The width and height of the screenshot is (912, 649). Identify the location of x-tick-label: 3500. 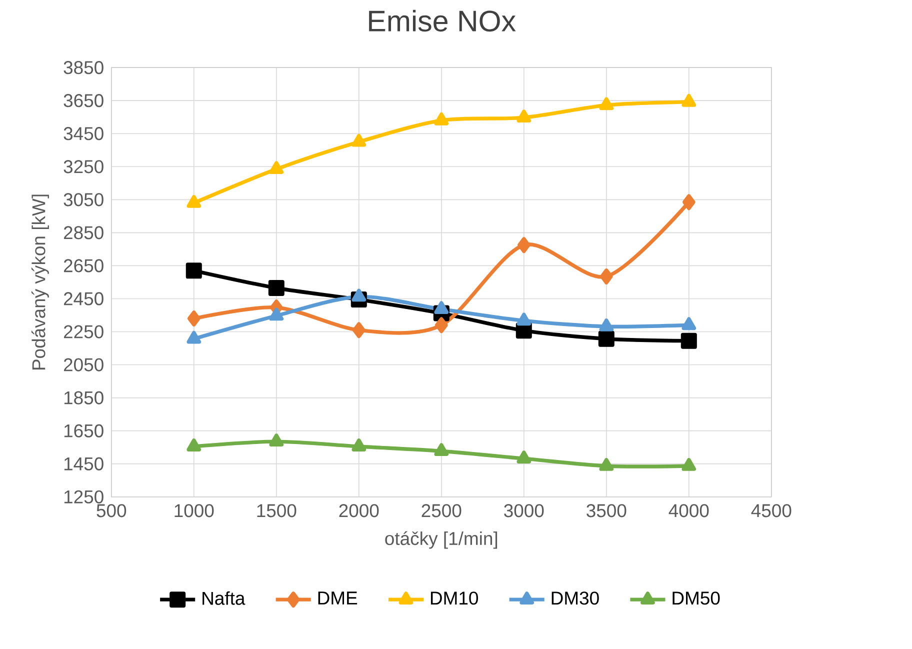
(606, 511).